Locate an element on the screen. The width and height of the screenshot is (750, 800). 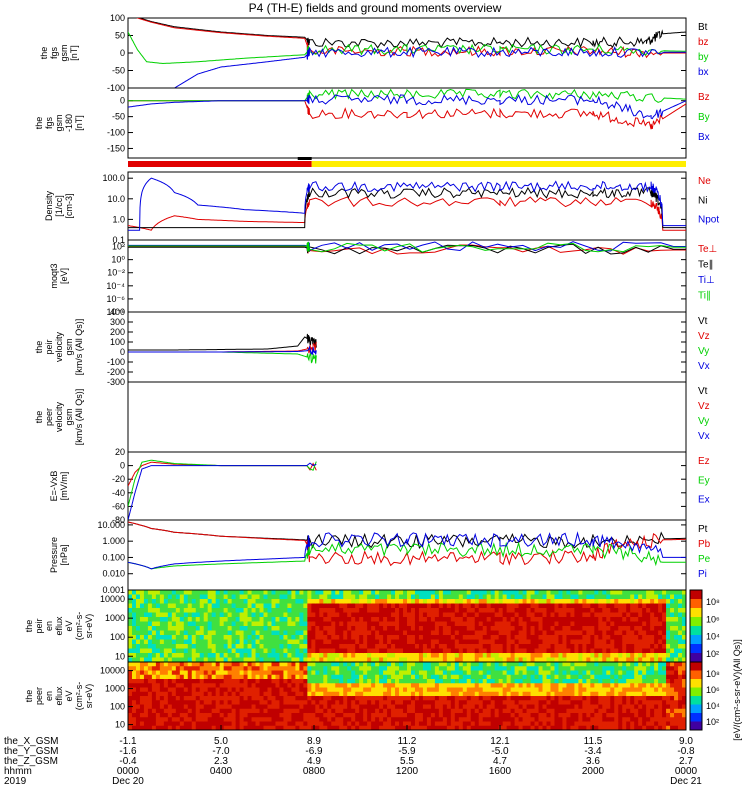
y-tick-label: 10⁻⁴ is located at coordinates (115, 286).